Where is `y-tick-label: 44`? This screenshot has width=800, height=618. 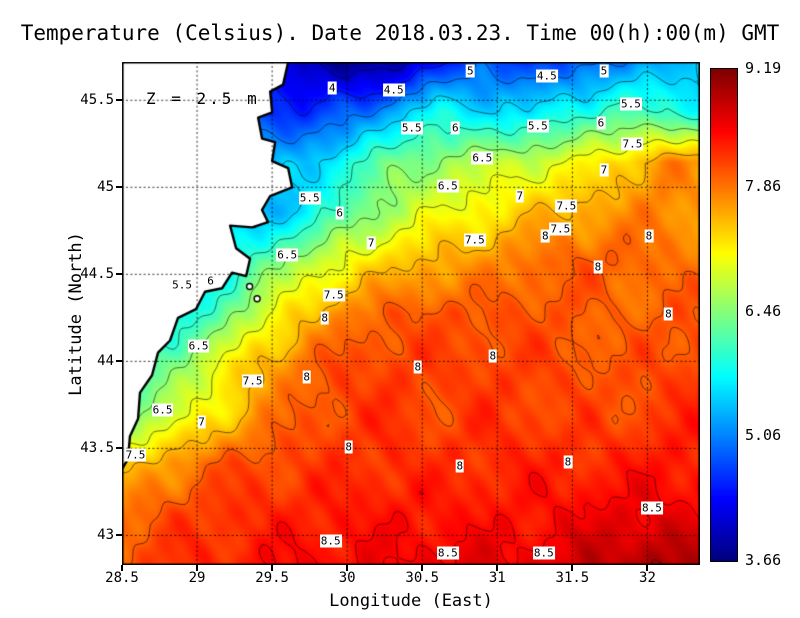 y-tick-label: 44 is located at coordinates (105, 361).